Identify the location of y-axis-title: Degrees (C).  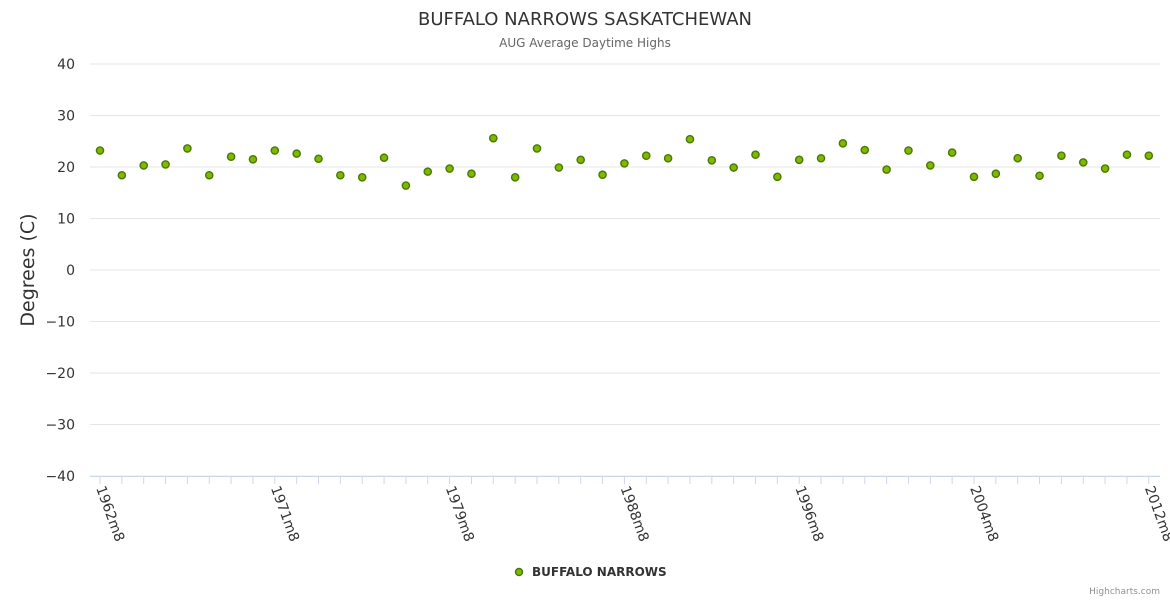
(28, 269).